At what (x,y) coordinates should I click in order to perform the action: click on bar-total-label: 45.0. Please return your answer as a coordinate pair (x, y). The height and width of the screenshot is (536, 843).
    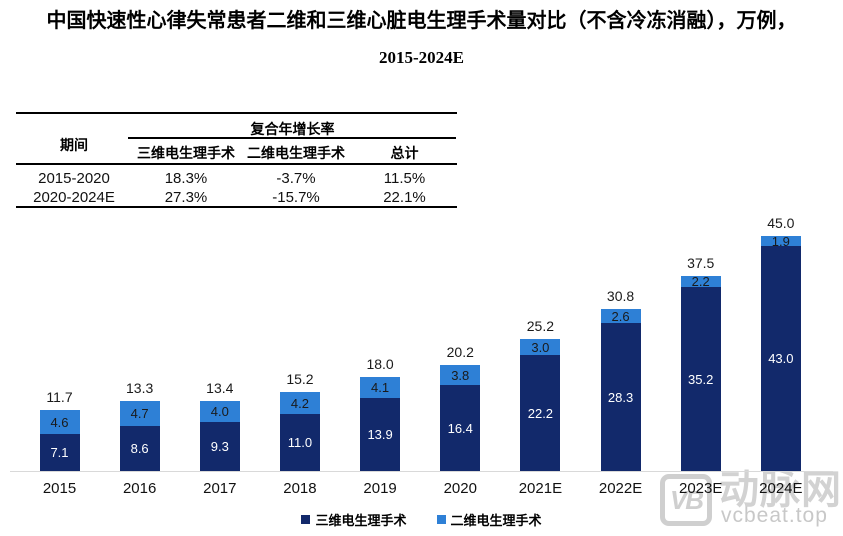
    Looking at the image, I should click on (781, 223).